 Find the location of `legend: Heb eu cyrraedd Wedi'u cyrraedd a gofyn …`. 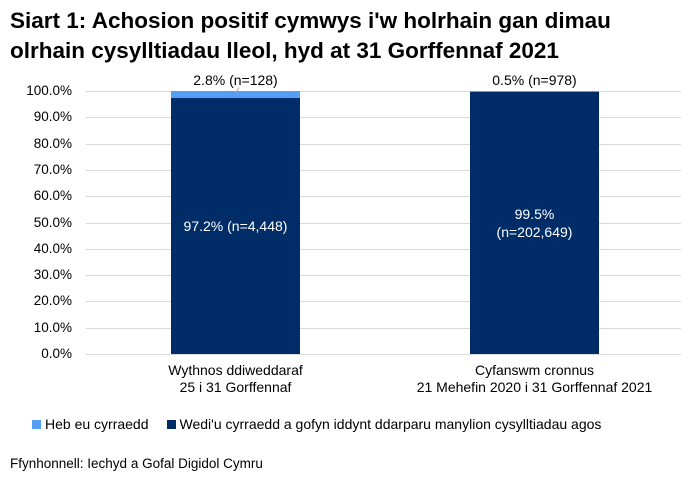

legend: Heb eu cyrraedd Wedi'u cyrraedd a gofyn … is located at coordinates (325, 424).